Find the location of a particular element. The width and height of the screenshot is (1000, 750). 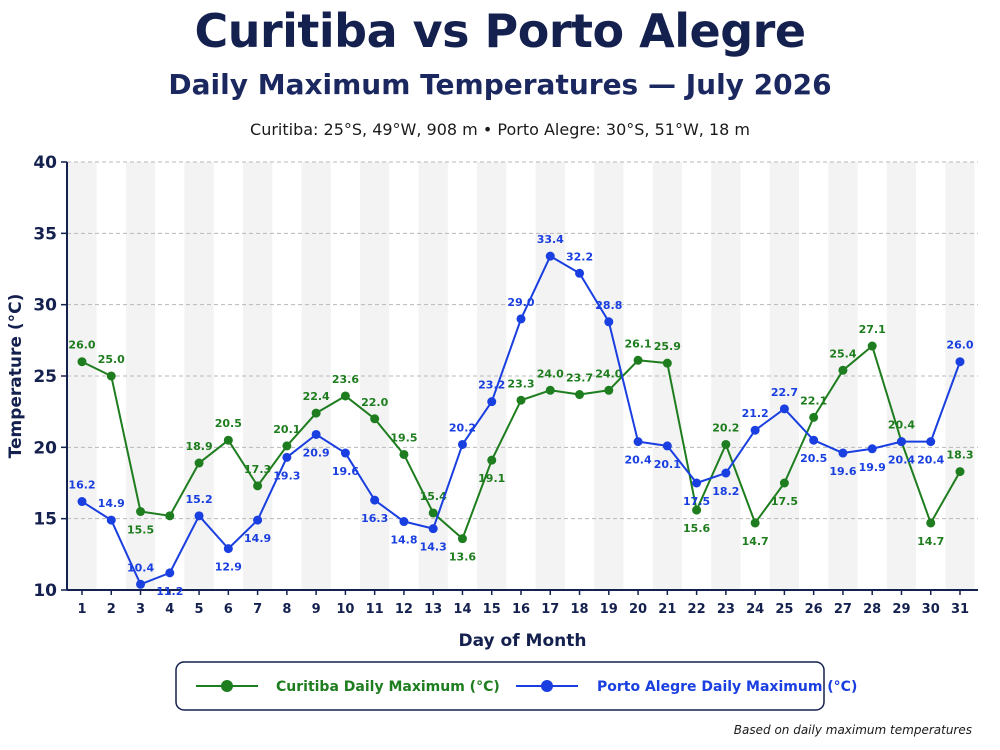

x-tick-label: 26 is located at coordinates (814, 609).